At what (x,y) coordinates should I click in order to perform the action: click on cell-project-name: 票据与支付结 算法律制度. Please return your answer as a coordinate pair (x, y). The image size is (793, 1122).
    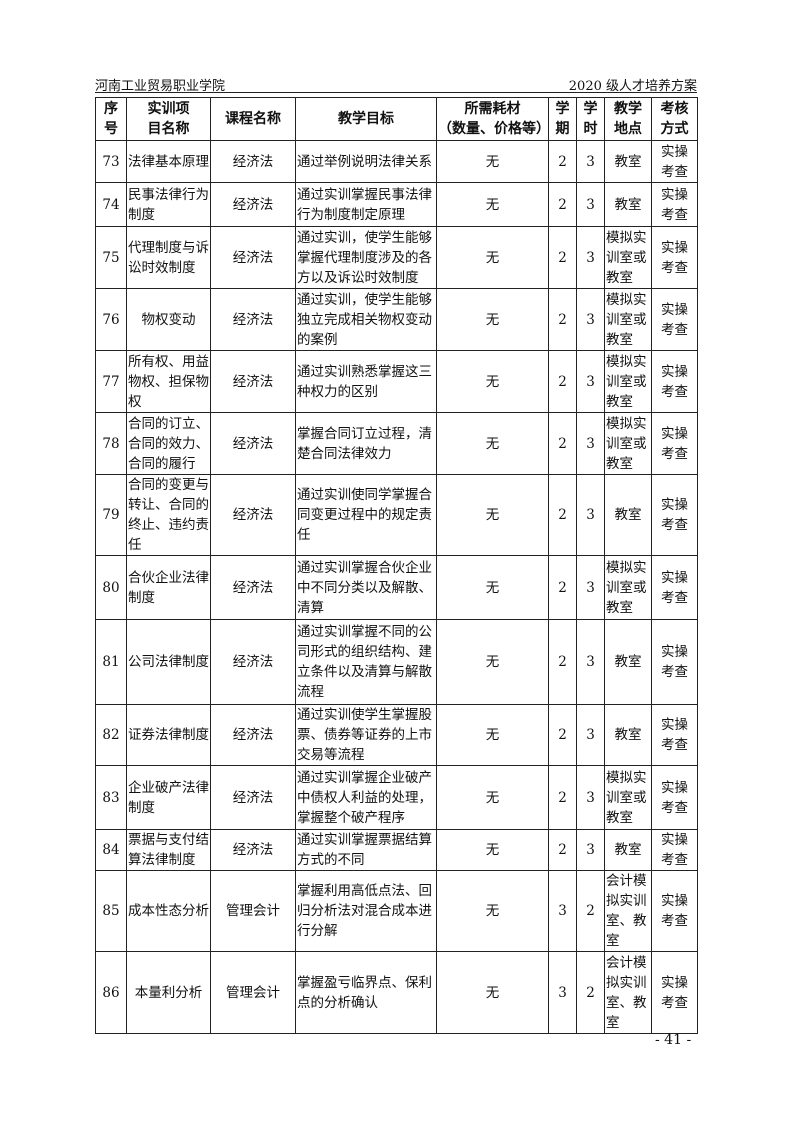
    Looking at the image, I should click on (168, 850).